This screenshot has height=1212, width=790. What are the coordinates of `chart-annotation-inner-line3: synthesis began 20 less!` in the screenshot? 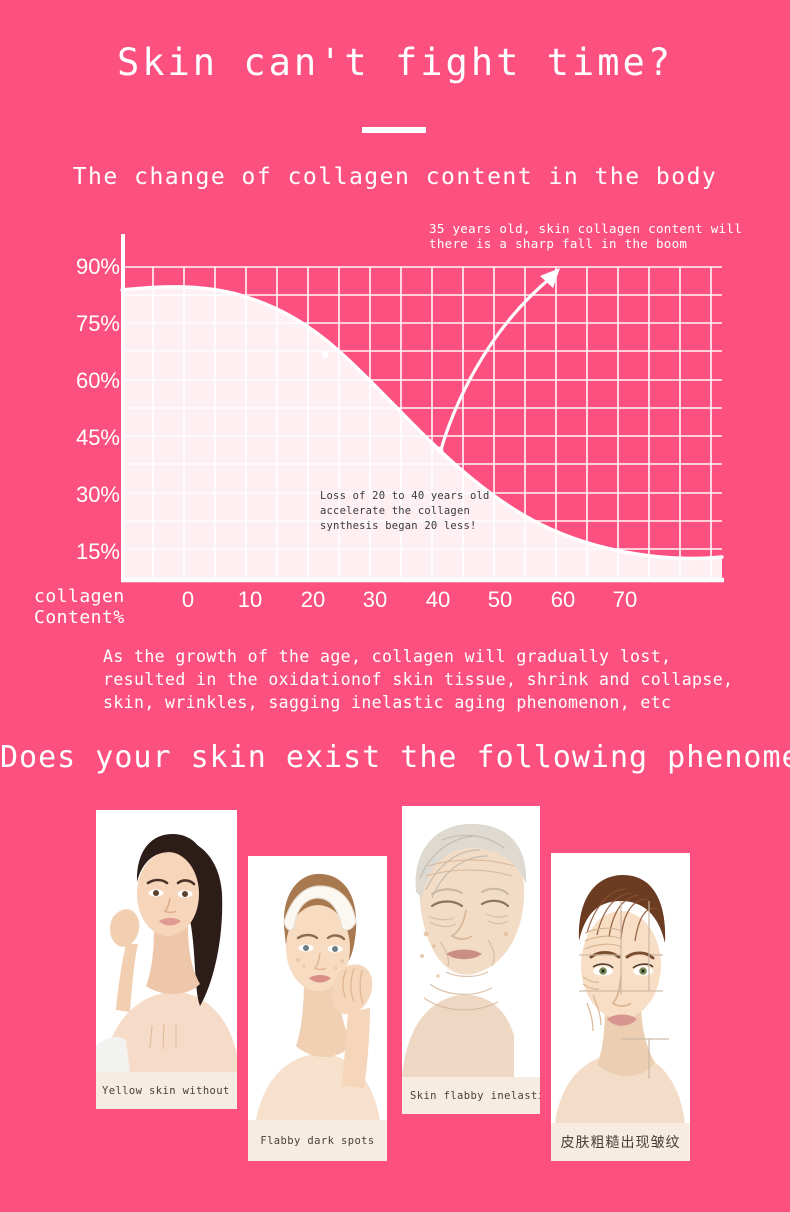 It's located at (398, 526).